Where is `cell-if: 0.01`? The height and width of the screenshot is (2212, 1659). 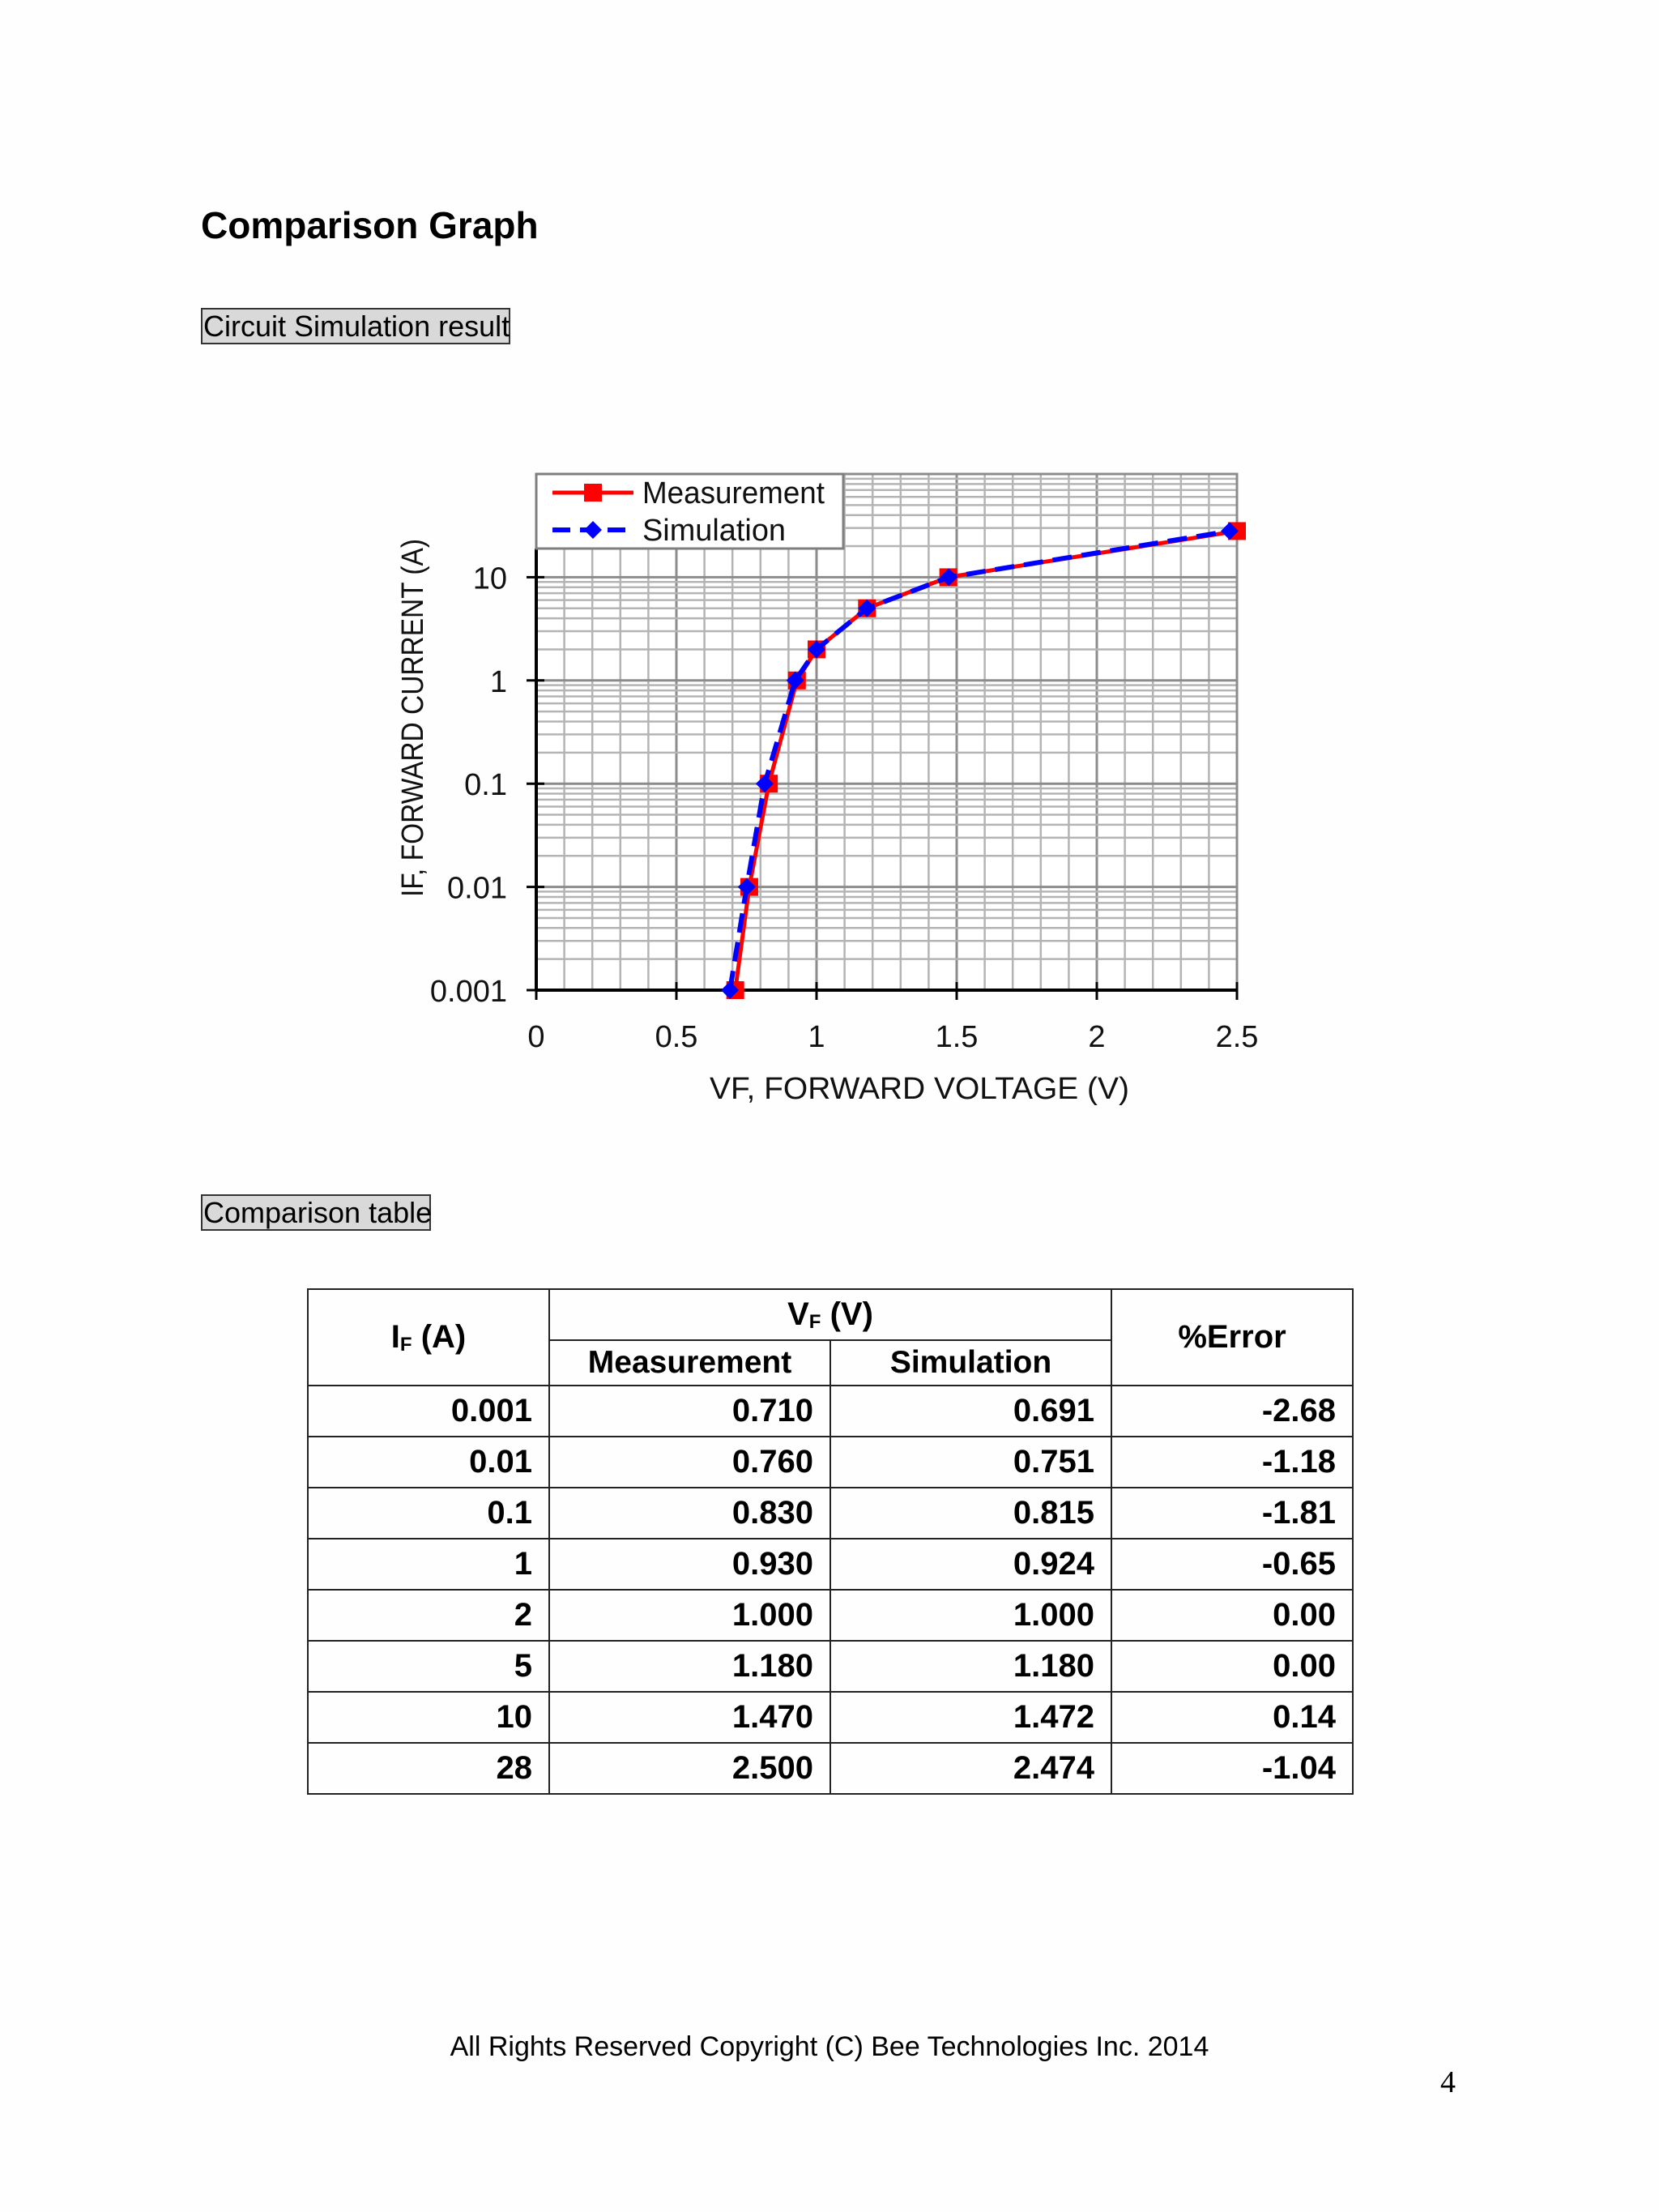
cell-if: 0.01 is located at coordinates (428, 1462).